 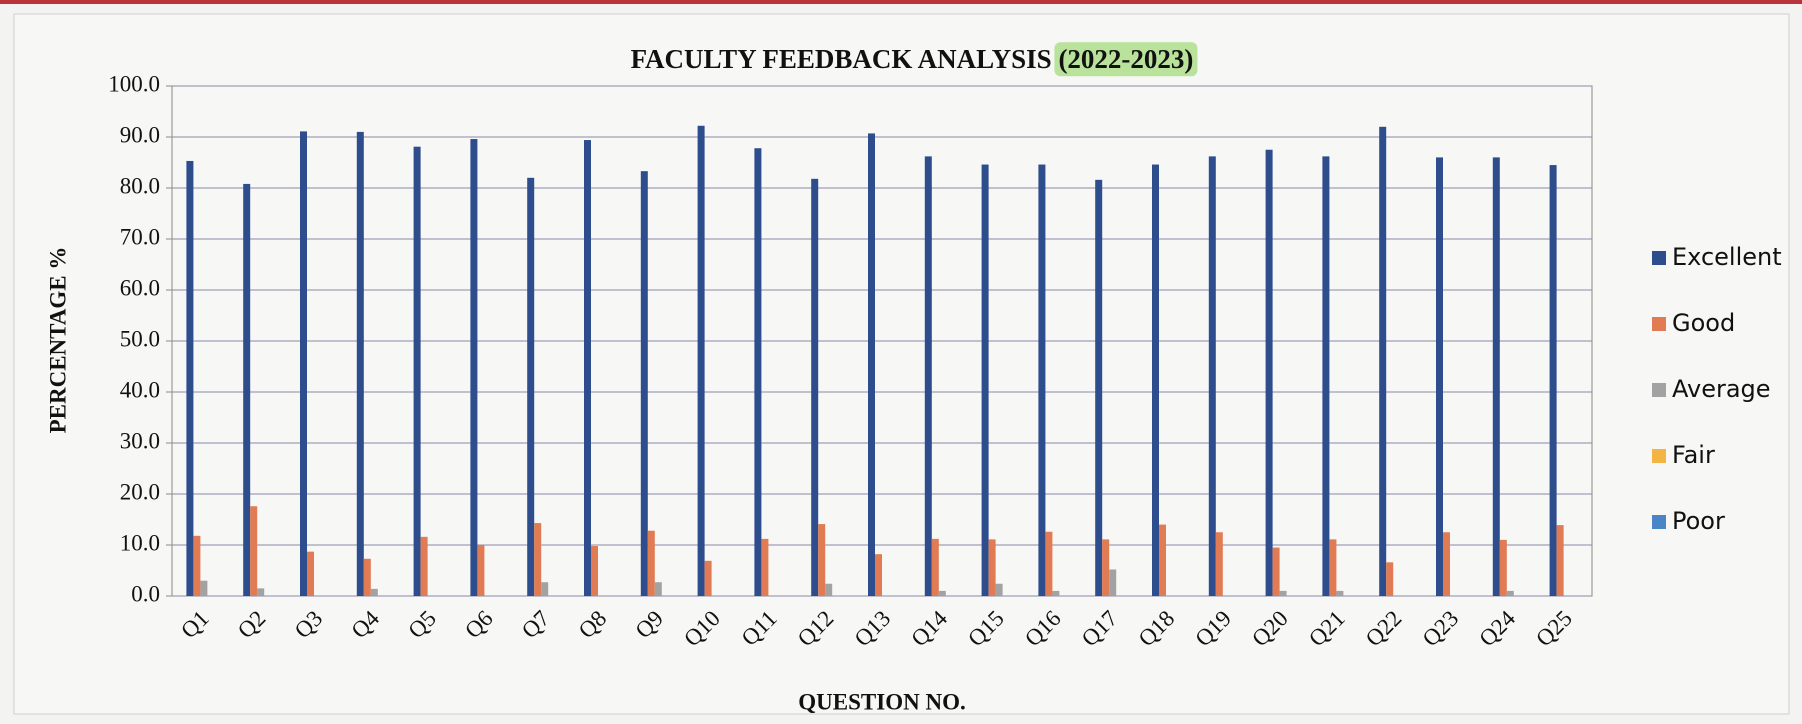 What do you see at coordinates (140, 236) in the screenshot?
I see `y-tick-label: 70.0` at bounding box center [140, 236].